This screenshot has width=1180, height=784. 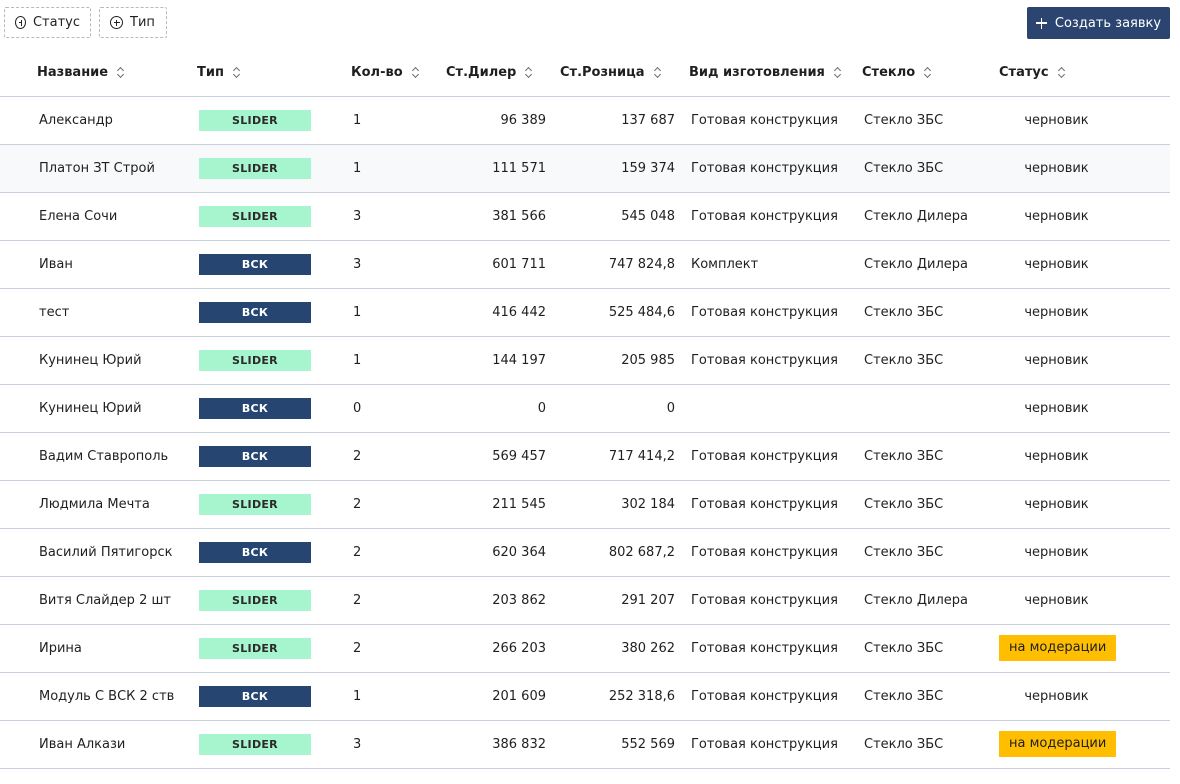 What do you see at coordinates (112, 73) in the screenshot?
I see `header-name: Название` at bounding box center [112, 73].